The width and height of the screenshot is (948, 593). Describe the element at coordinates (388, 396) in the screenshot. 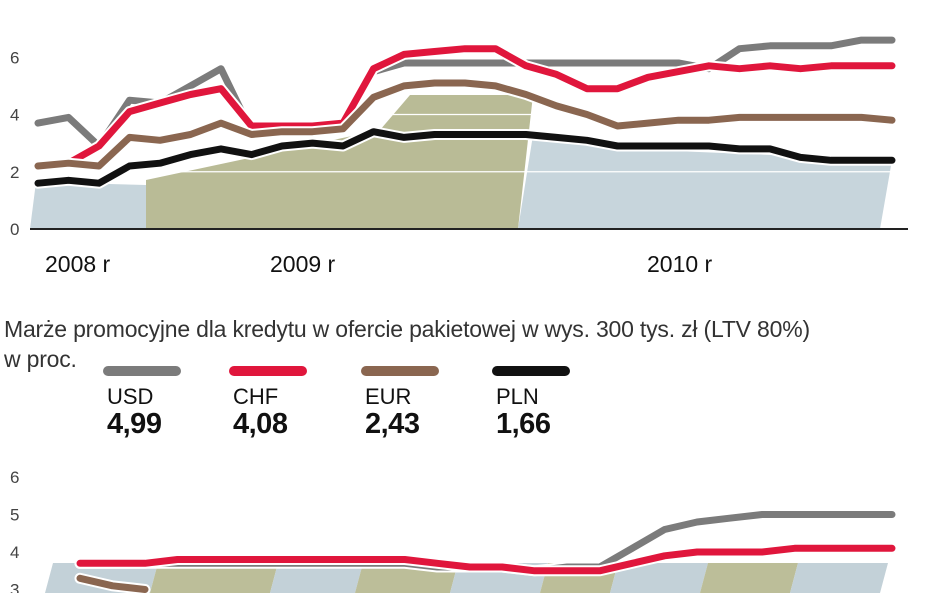

I see `legend-name-eur: EUR` at that location.